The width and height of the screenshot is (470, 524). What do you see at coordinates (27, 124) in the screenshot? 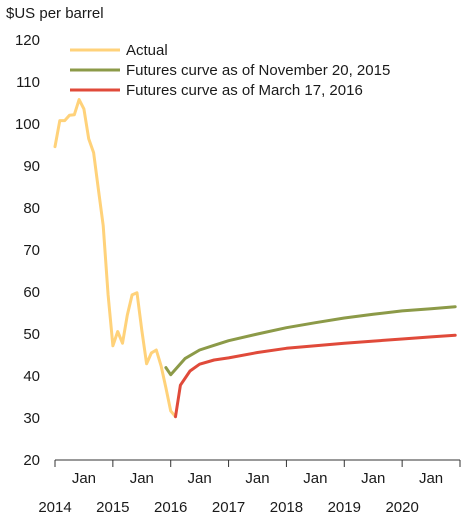
I see `y-tick-label: 100` at bounding box center [27, 124].